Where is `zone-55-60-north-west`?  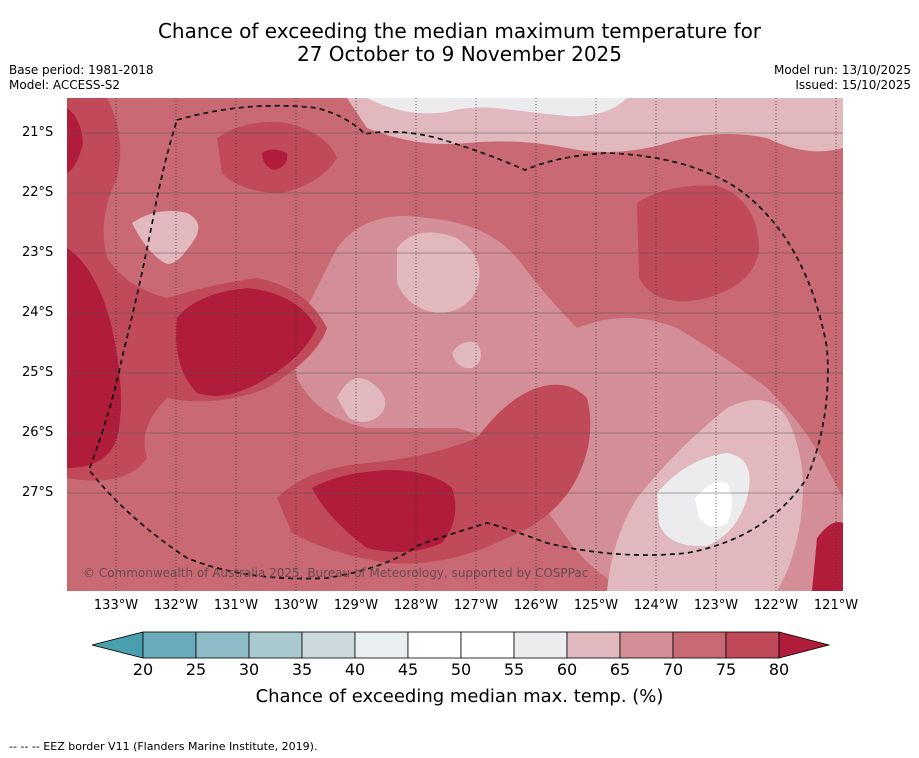
zone-55-60-north-west is located at coordinates (165, 237).